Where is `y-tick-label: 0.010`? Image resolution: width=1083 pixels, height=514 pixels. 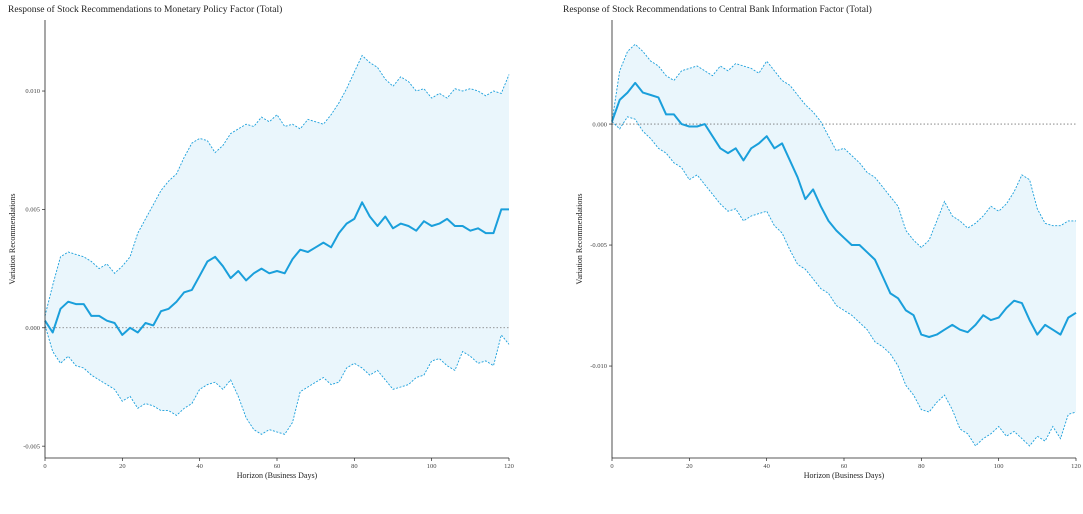
y-tick-label: 0.010 is located at coordinates (32, 91).